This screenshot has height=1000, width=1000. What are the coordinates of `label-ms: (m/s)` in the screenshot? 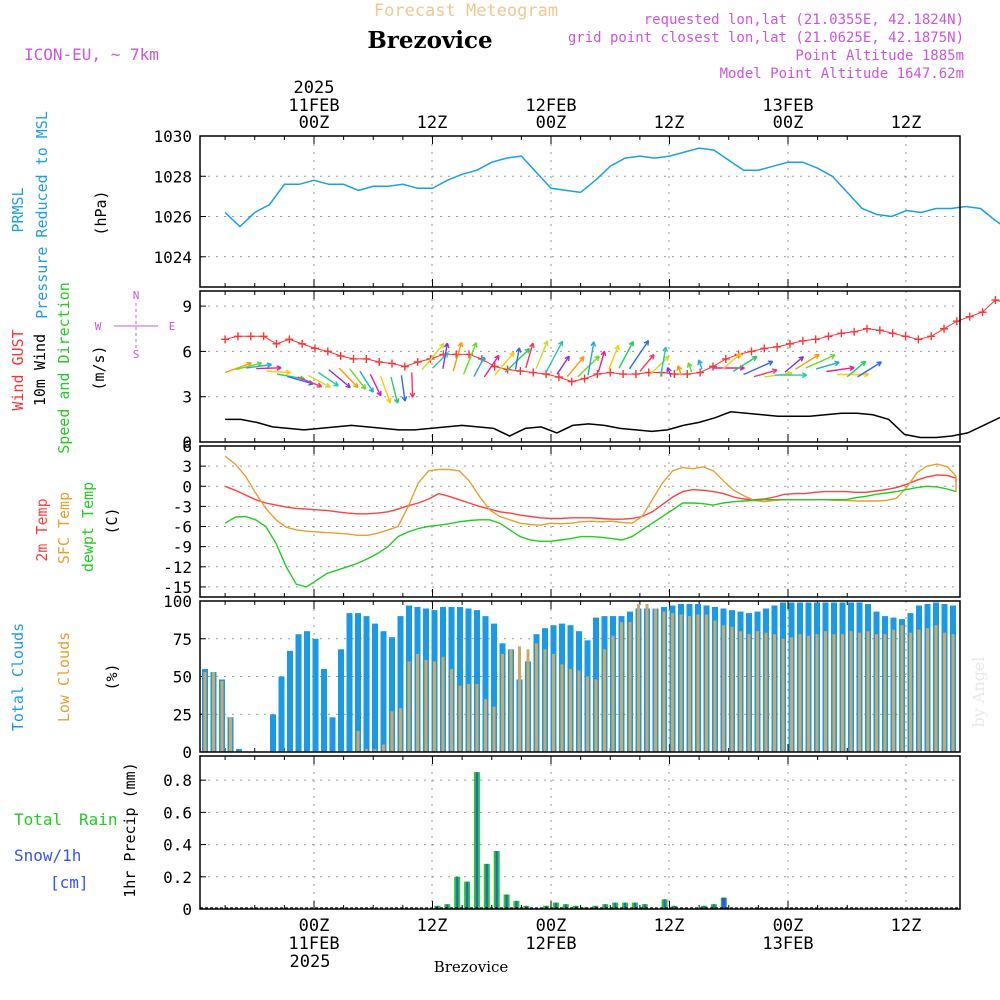 It's located at (99, 367).